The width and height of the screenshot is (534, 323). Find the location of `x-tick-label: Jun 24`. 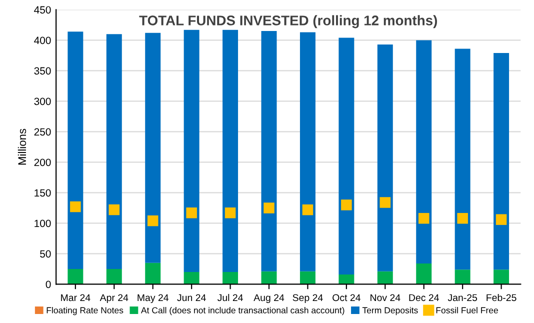

x-tick-label: Jun 24 is located at coordinates (191, 298).